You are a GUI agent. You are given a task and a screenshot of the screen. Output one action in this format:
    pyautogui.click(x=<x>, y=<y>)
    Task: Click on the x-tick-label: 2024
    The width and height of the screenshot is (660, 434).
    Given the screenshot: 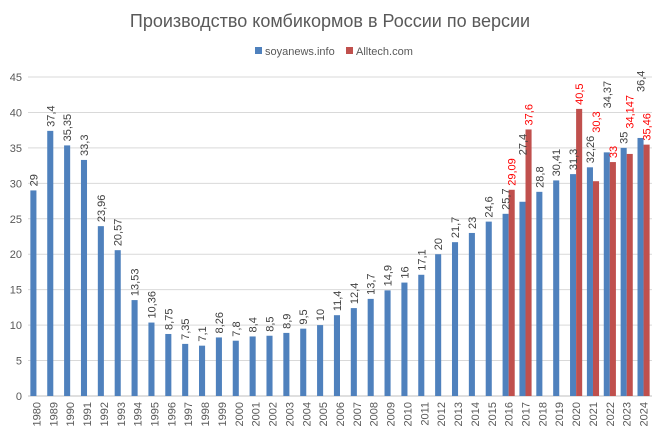 What is the action you would take?
    pyautogui.click(x=645, y=414)
    